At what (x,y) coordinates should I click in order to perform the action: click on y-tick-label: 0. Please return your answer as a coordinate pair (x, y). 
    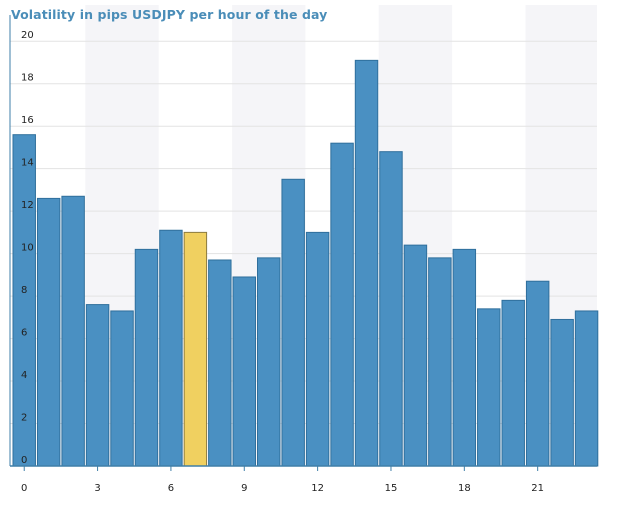
    Looking at the image, I should click on (24, 460).